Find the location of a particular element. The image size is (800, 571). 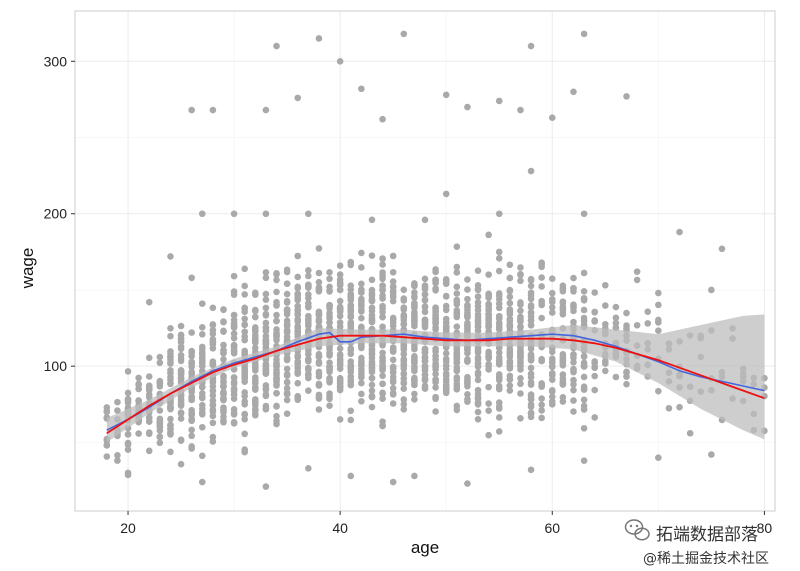

y-tick-label: 300 is located at coordinates (56, 61).